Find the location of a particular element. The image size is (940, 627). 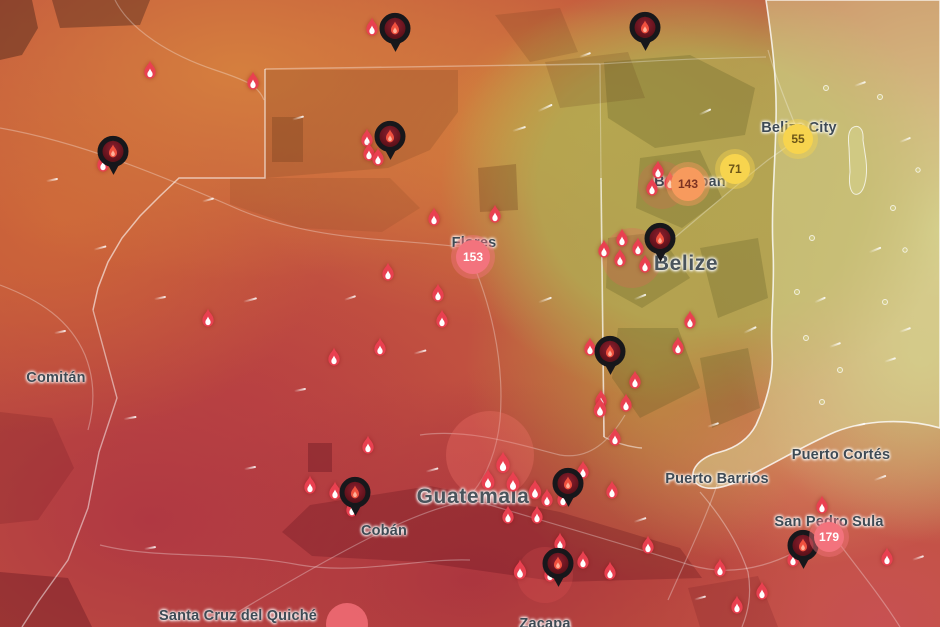

aqi-badge: 55 is located at coordinates (798, 139).